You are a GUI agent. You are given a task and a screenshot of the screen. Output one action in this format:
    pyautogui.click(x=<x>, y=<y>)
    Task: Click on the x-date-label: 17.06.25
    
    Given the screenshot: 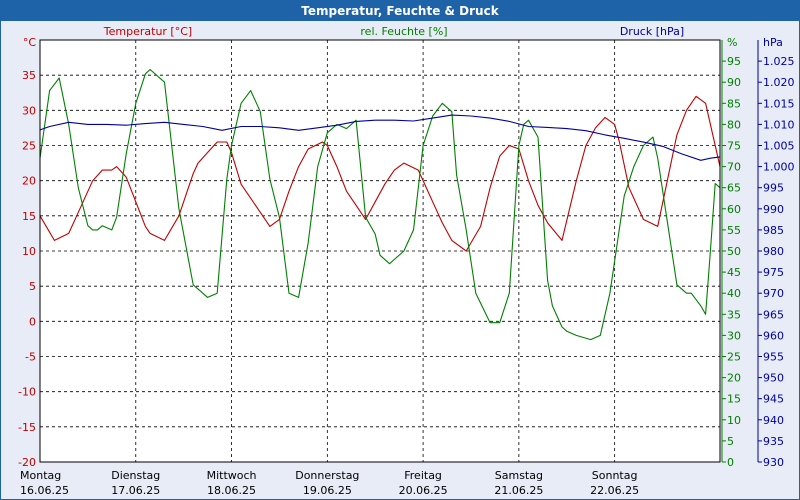 What is the action you would take?
    pyautogui.click(x=135, y=490)
    